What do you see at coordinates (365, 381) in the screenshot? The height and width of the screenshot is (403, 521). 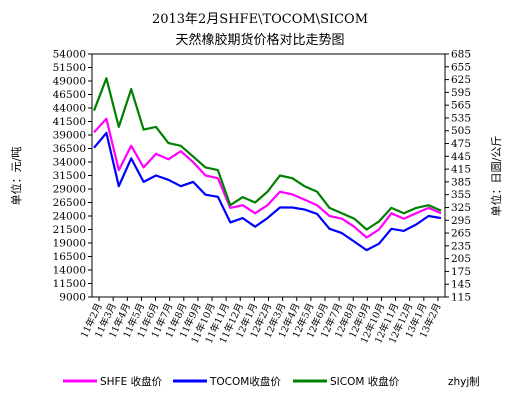 I see `legend-label-sicom: SICOM 收盘价` at bounding box center [365, 381].